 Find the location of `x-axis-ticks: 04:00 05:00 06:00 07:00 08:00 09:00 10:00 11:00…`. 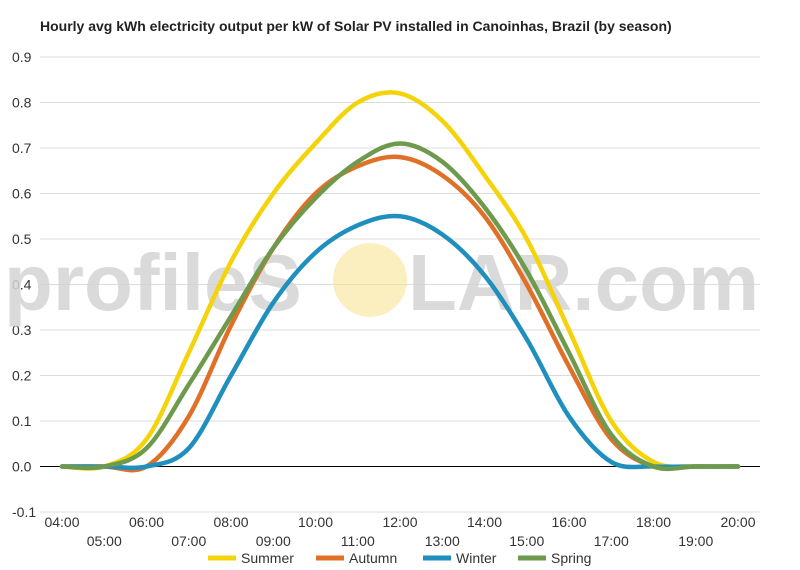

x-axis-ticks: 04:00 05:00 06:00 07:00 08:00 09:00 10:00 11:00… is located at coordinates (399, 531).